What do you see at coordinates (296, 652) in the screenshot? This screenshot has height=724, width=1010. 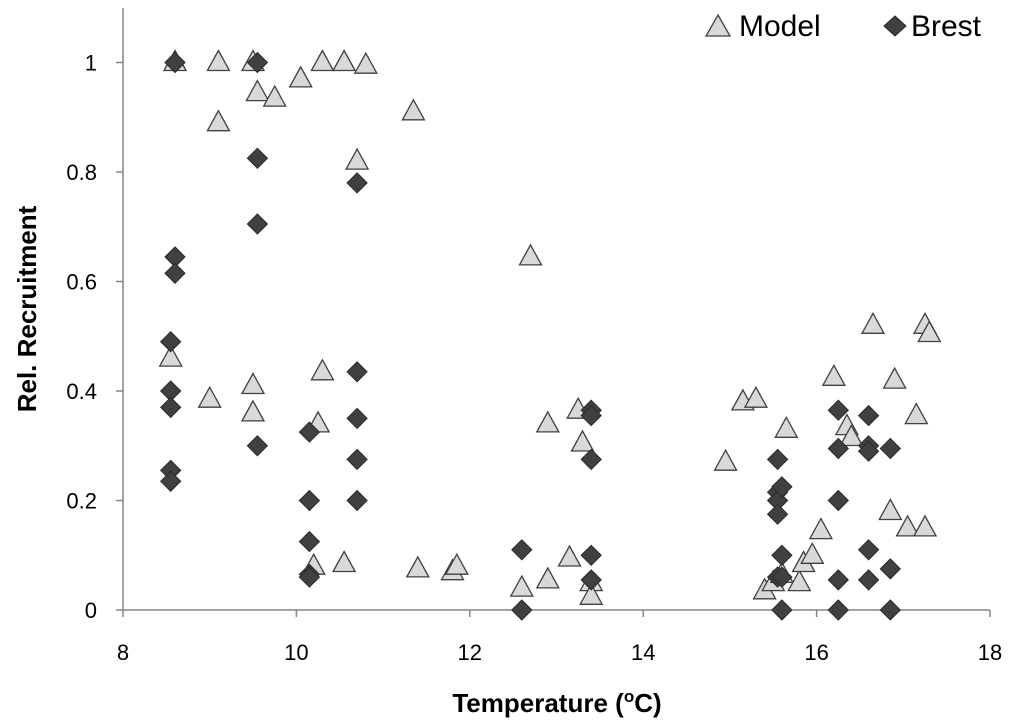 I see `x-tick-label: 10` at bounding box center [296, 652].